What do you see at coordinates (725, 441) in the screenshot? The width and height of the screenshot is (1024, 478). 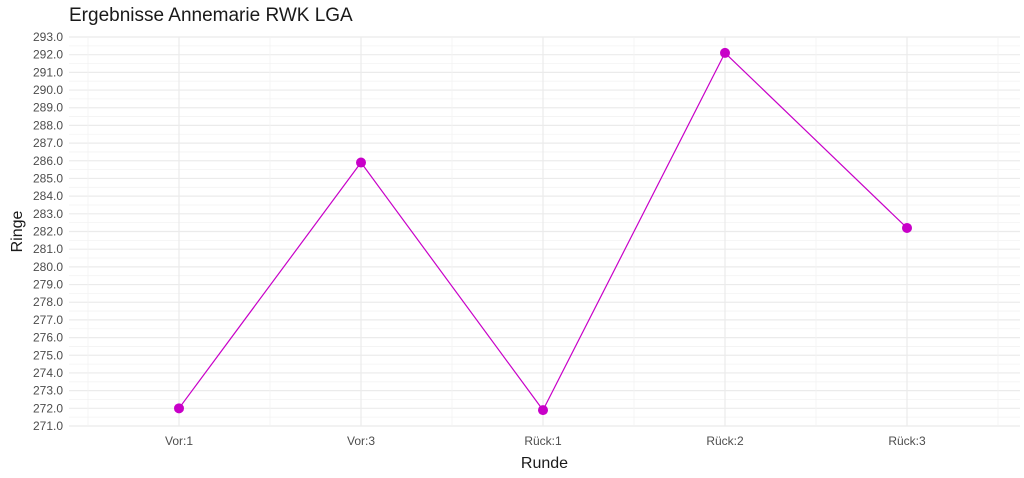 I see `x-tick-label: Rück:2` at bounding box center [725, 441].